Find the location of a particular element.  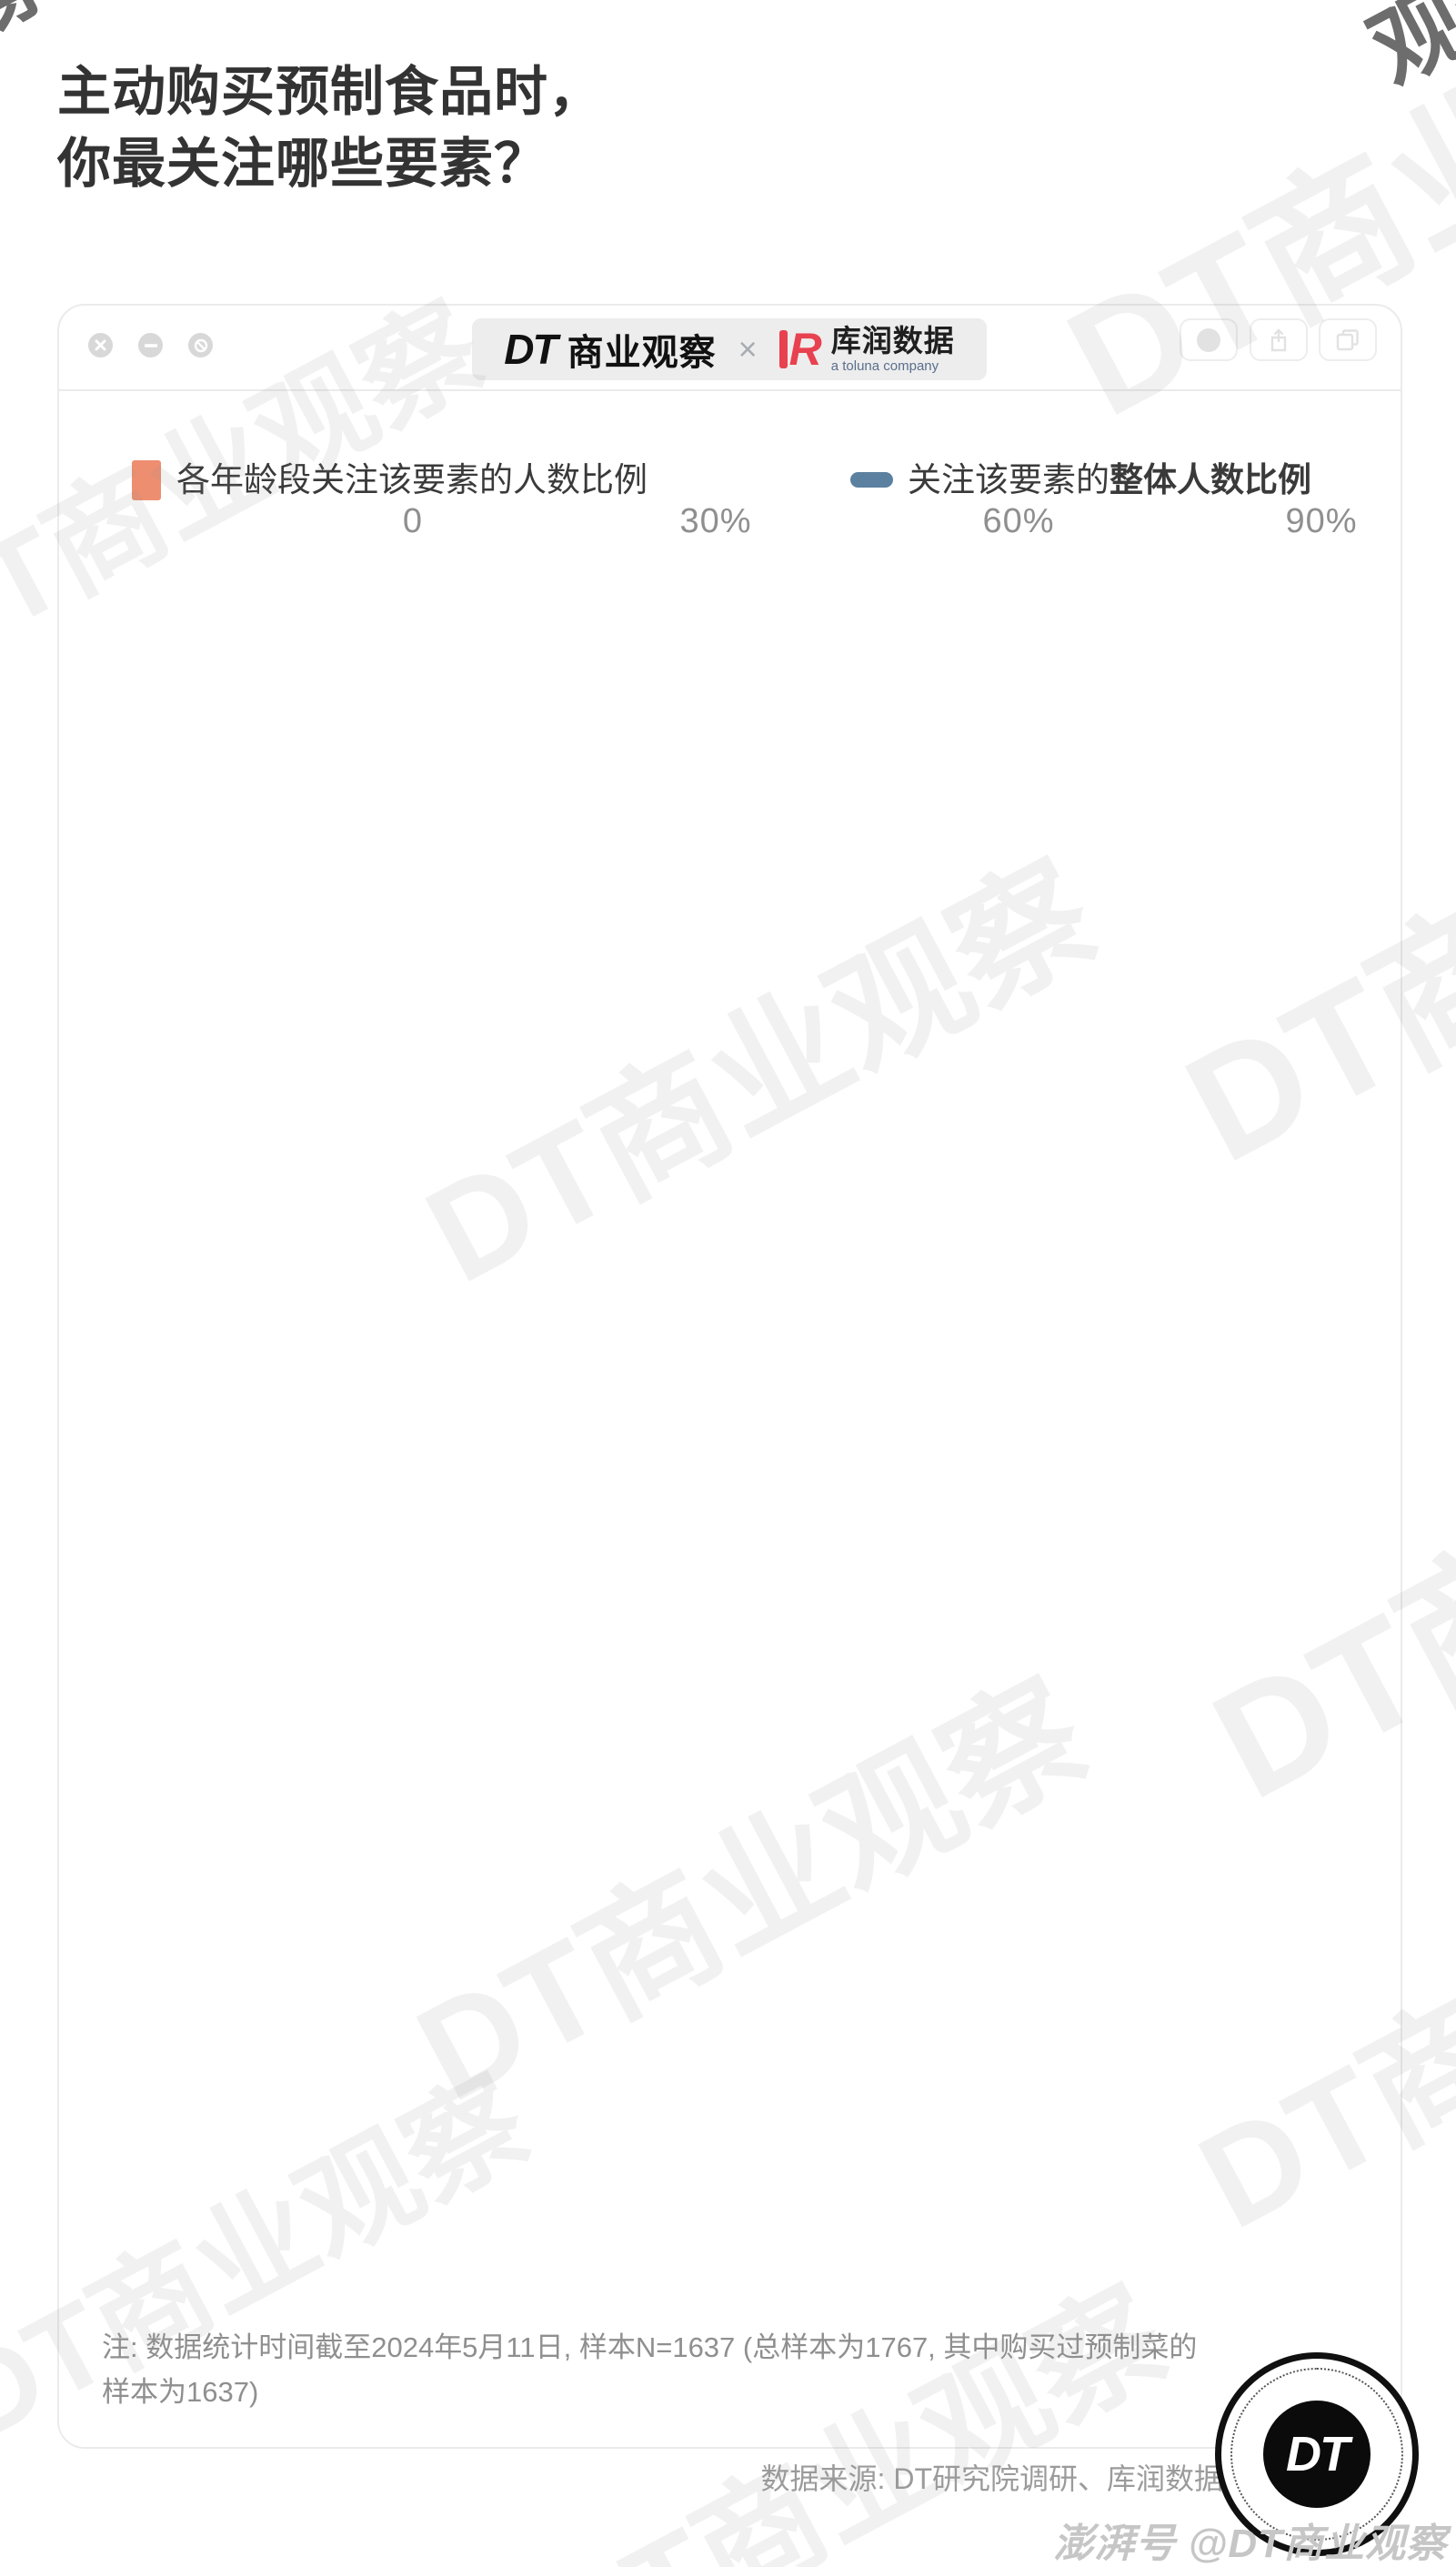

block-button is located at coordinates (201, 345).